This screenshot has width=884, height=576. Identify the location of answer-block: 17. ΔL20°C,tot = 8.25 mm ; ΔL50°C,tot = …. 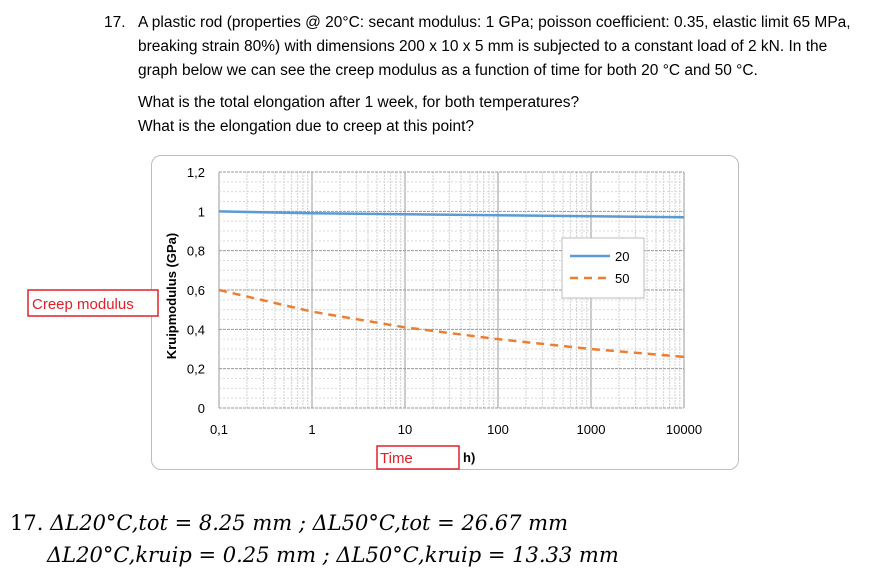
(314, 539).